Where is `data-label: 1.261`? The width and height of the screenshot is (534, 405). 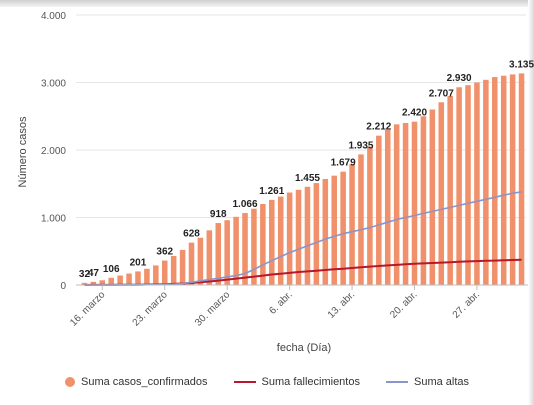
data-label: 1.261 is located at coordinates (271, 191).